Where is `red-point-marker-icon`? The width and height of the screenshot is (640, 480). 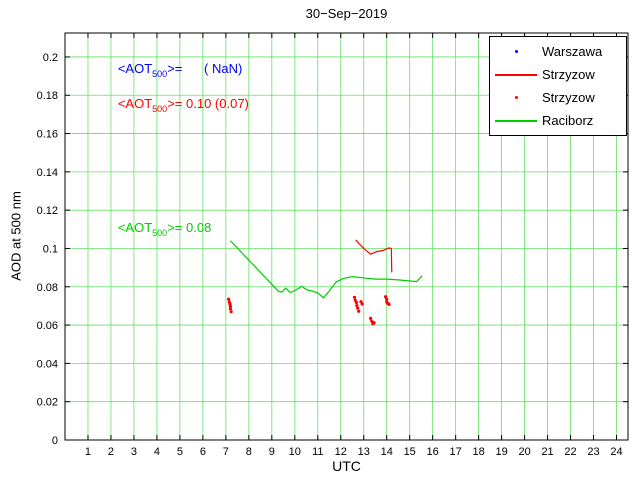
red-point-marker-icon is located at coordinates (516, 97).